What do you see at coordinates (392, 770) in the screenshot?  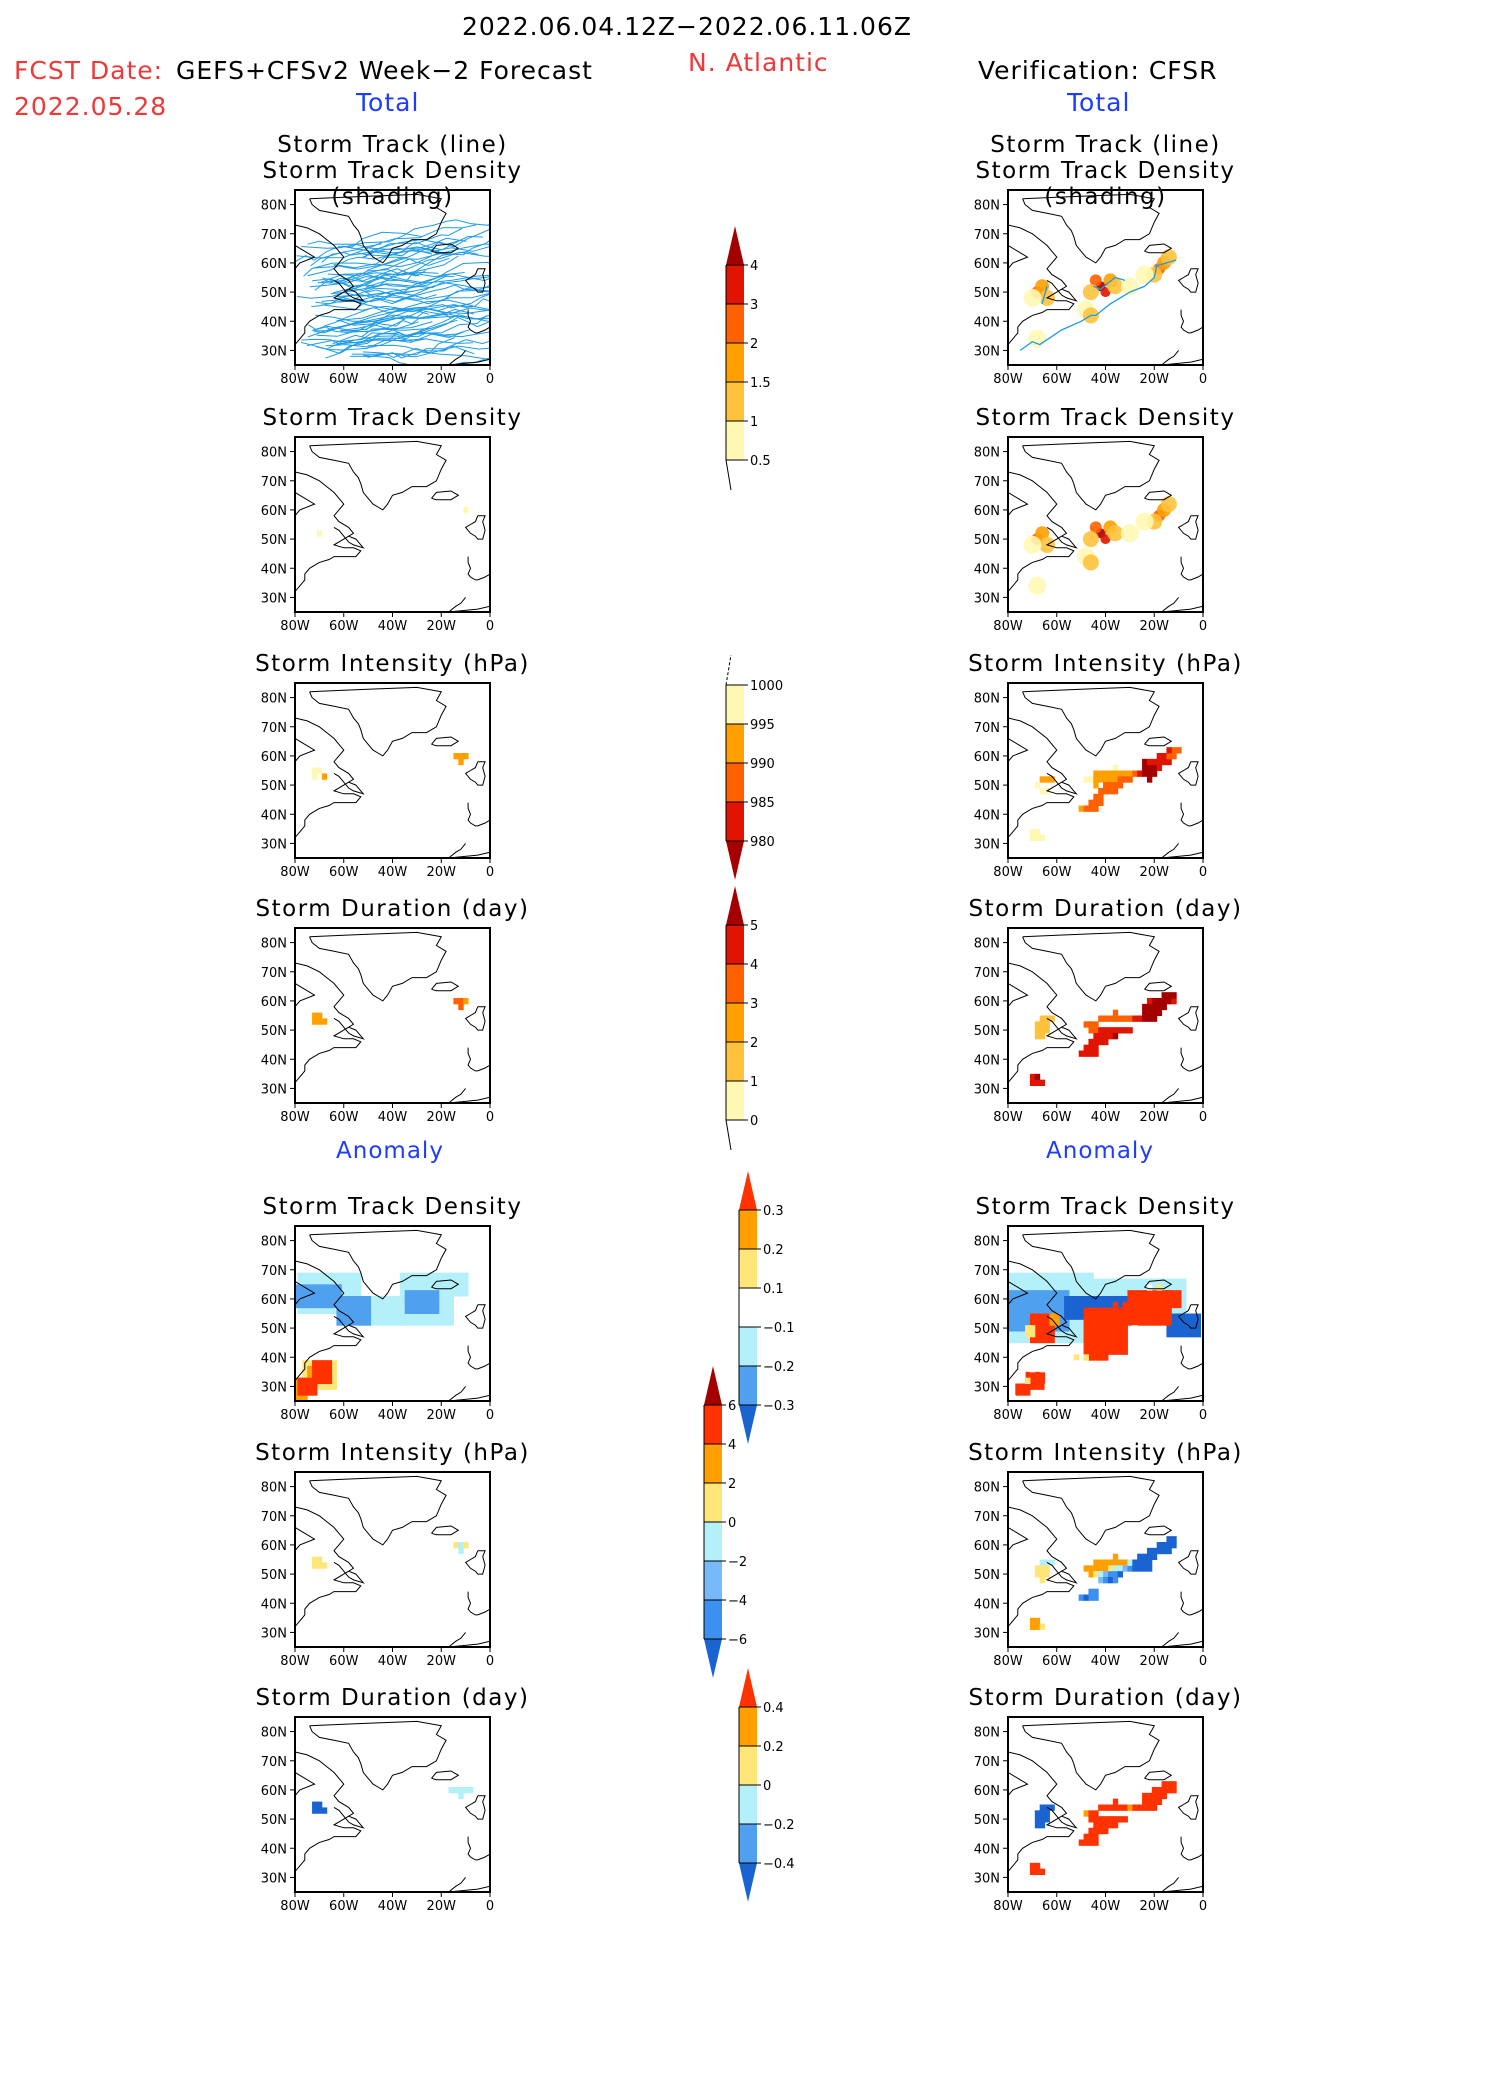 I see `map-frame` at bounding box center [392, 770].